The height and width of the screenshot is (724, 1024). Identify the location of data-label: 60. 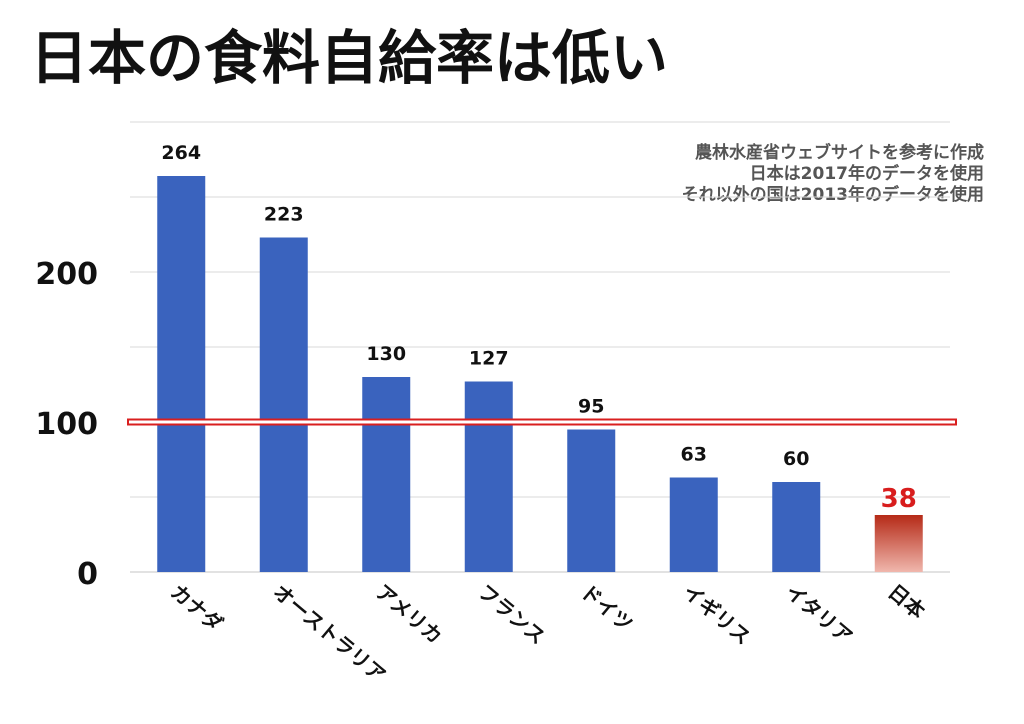
(796, 459).